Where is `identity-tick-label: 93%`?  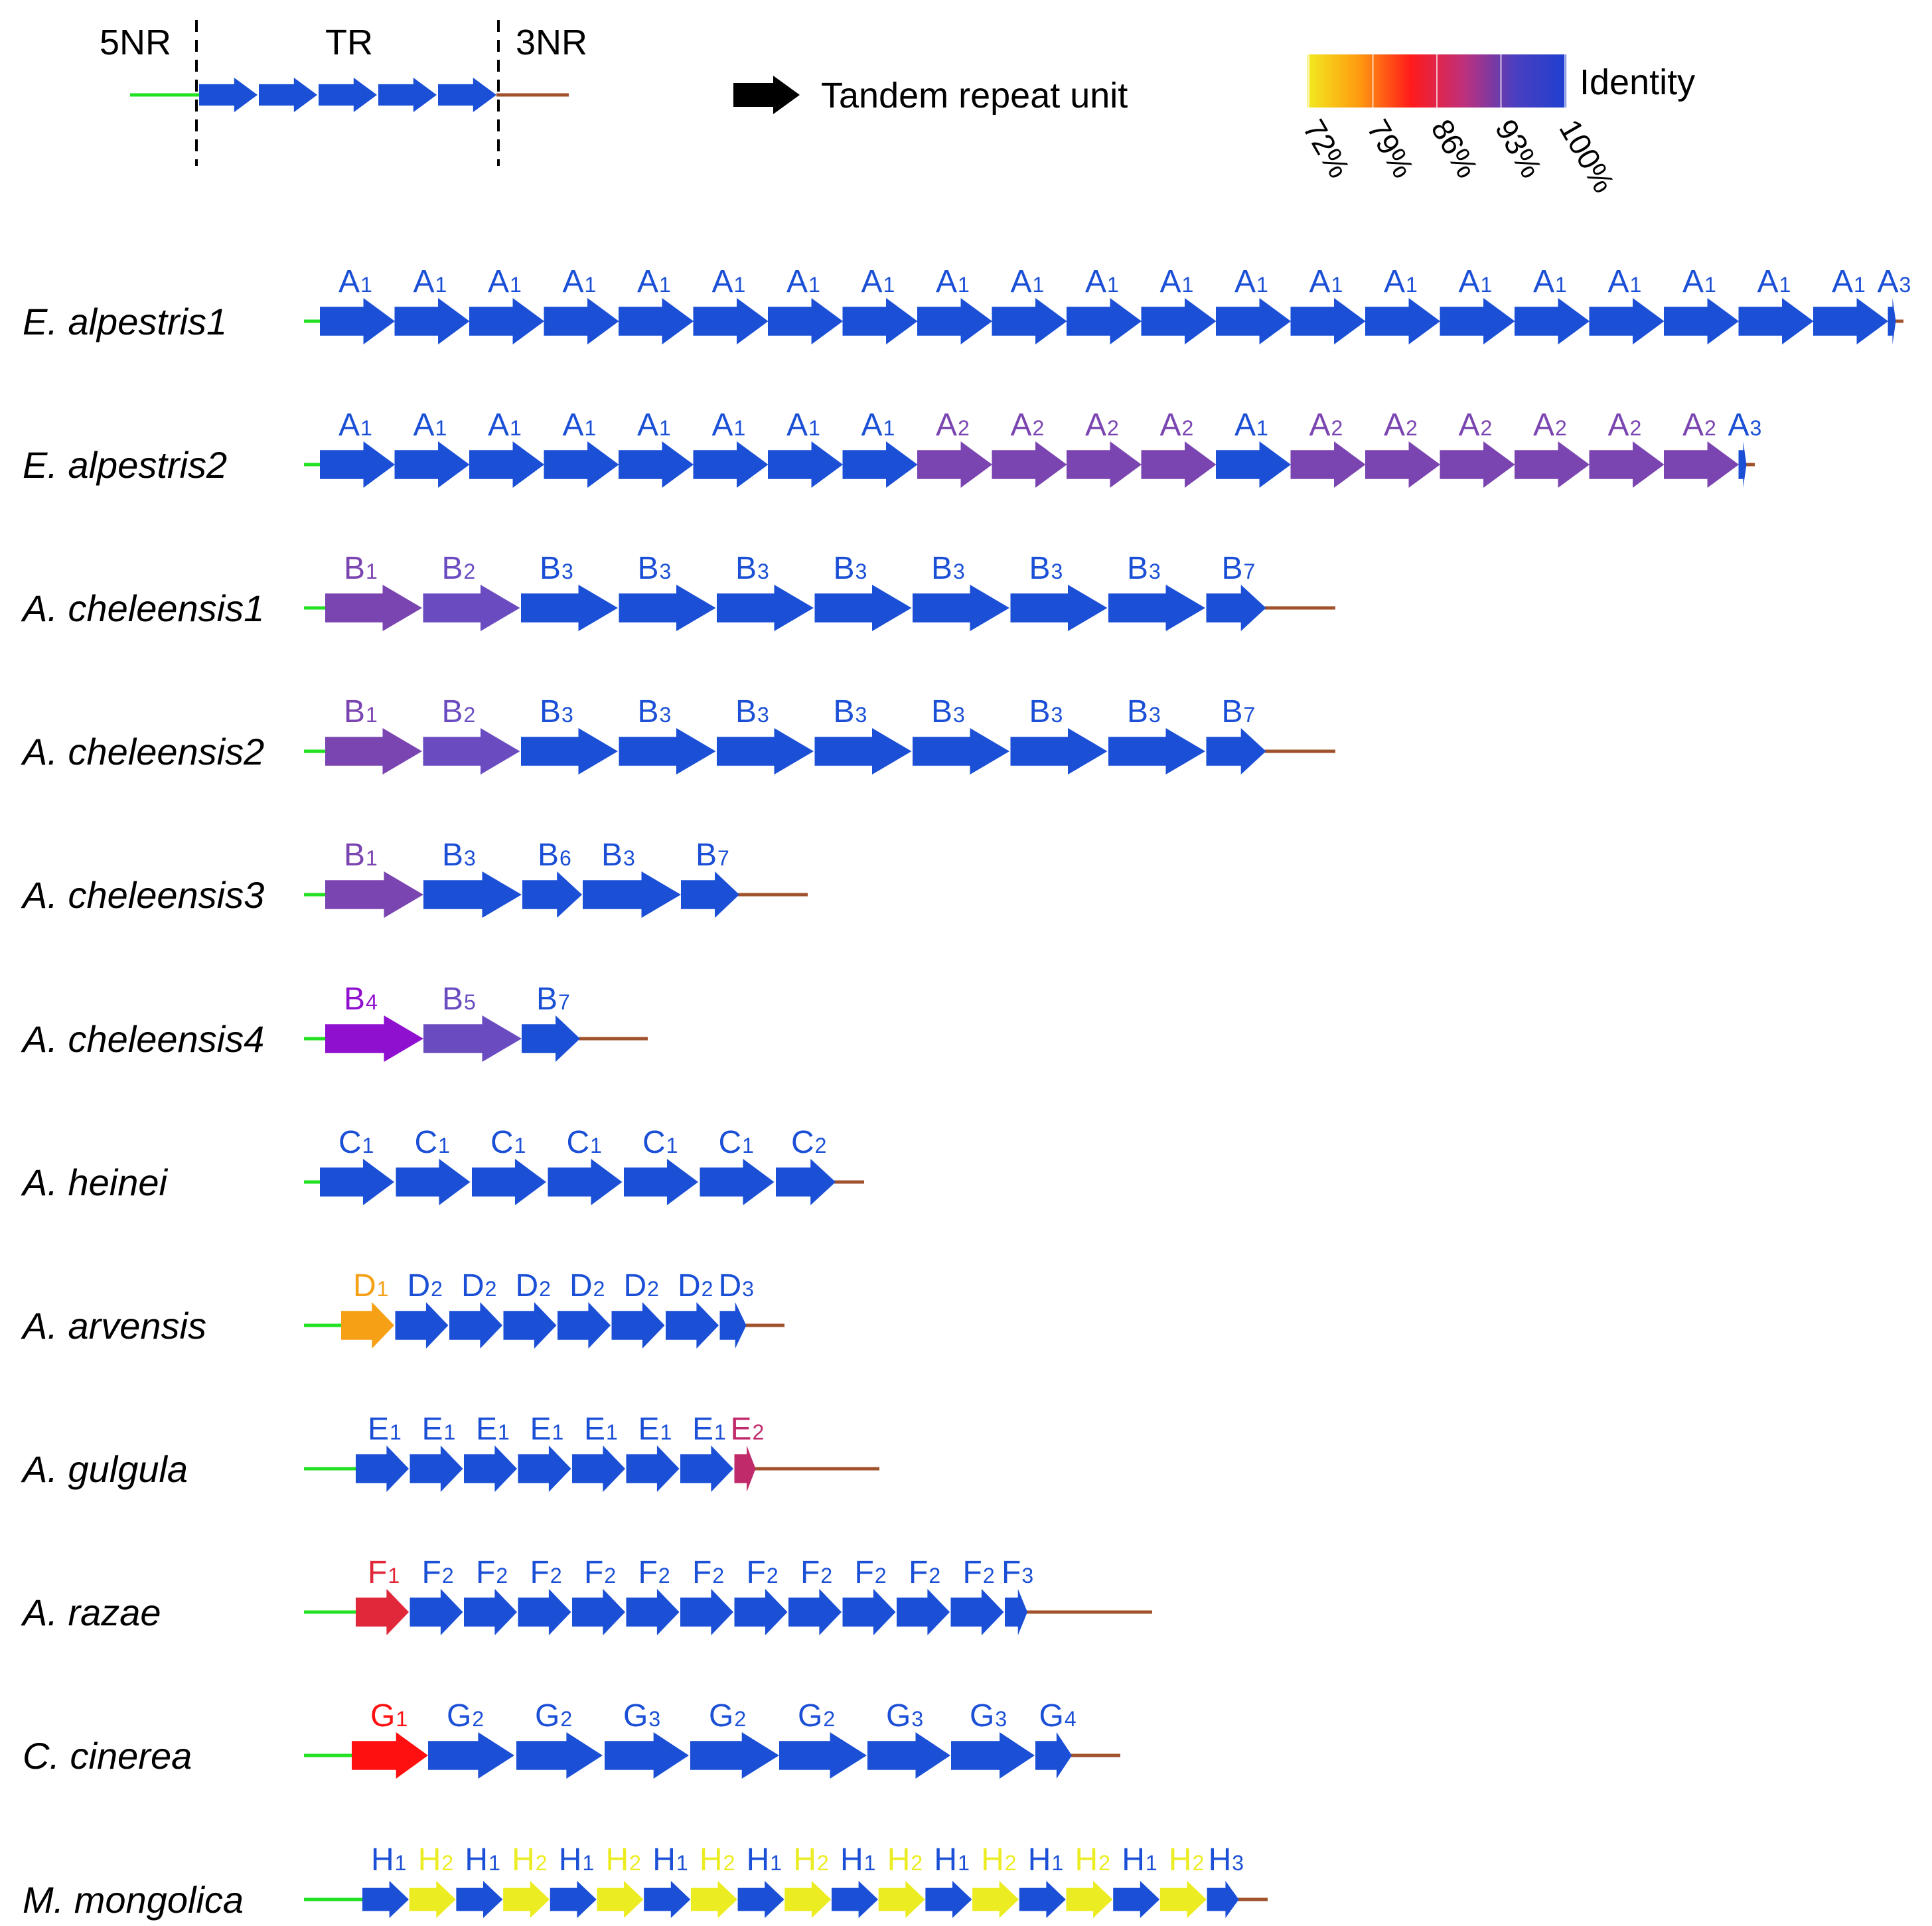 identity-tick-label: 93% is located at coordinates (1519, 148).